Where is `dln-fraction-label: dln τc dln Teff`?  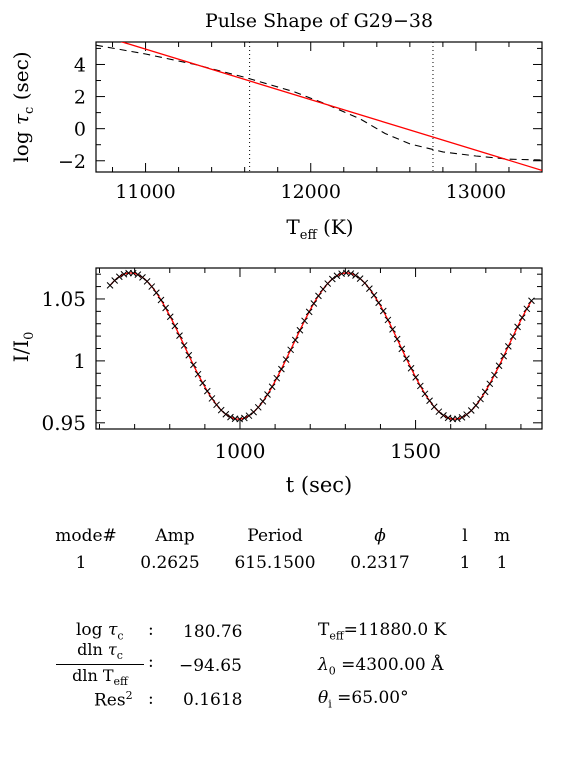
dln-fraction-label: dln τc dln Teff is located at coordinates (100, 664).